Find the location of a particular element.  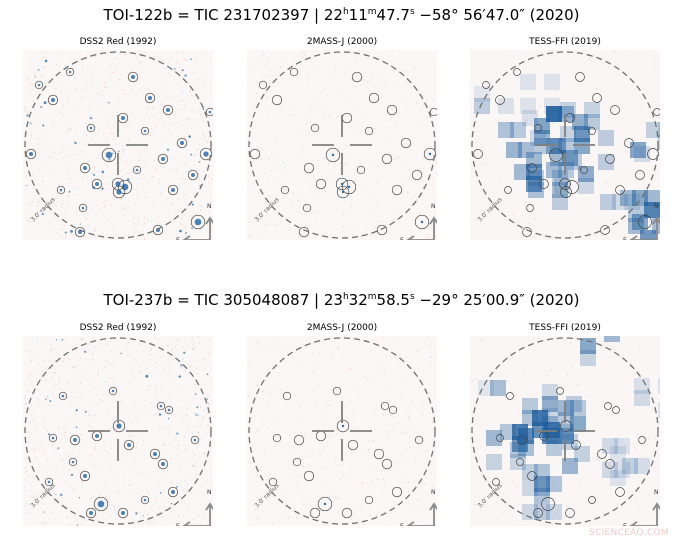

search-radius-circle is located at coordinates (342, 431).